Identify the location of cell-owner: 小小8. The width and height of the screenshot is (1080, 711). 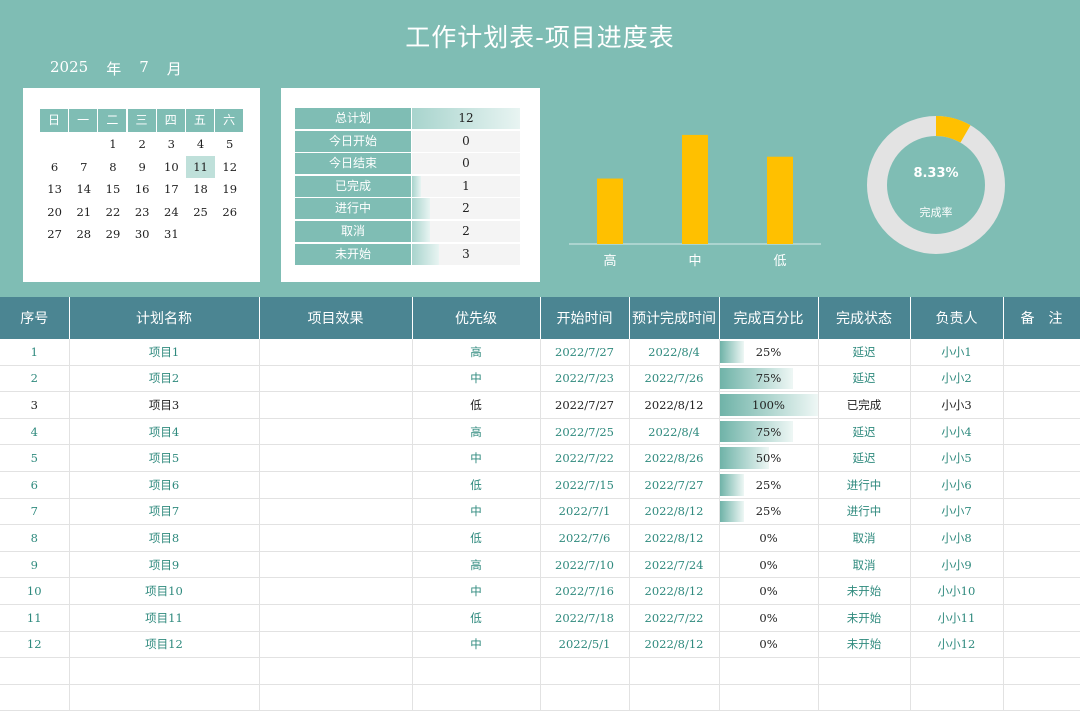
(957, 538).